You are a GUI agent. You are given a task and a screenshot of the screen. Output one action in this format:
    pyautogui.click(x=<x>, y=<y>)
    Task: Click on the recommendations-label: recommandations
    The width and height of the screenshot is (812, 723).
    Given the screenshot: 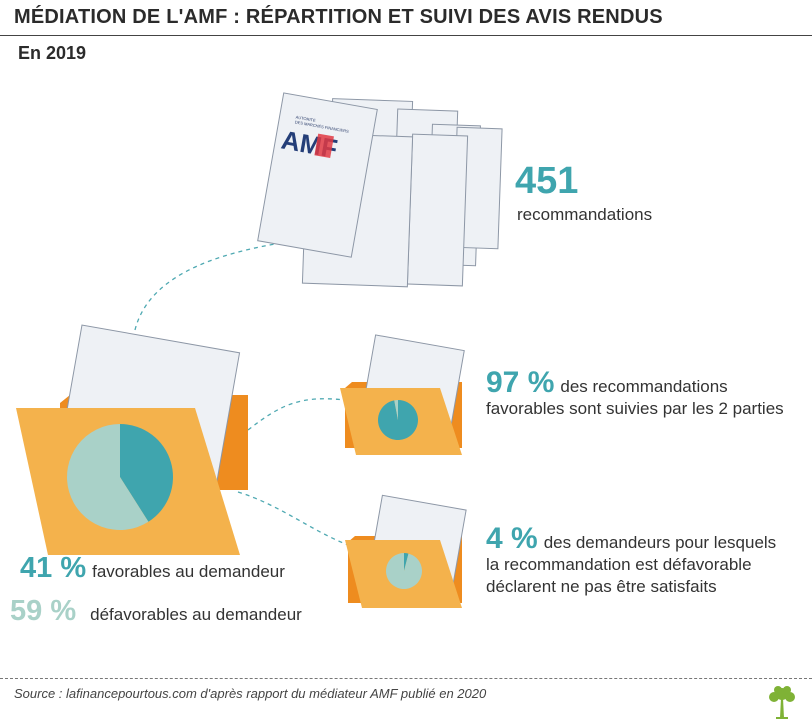 What is the action you would take?
    pyautogui.click(x=585, y=214)
    